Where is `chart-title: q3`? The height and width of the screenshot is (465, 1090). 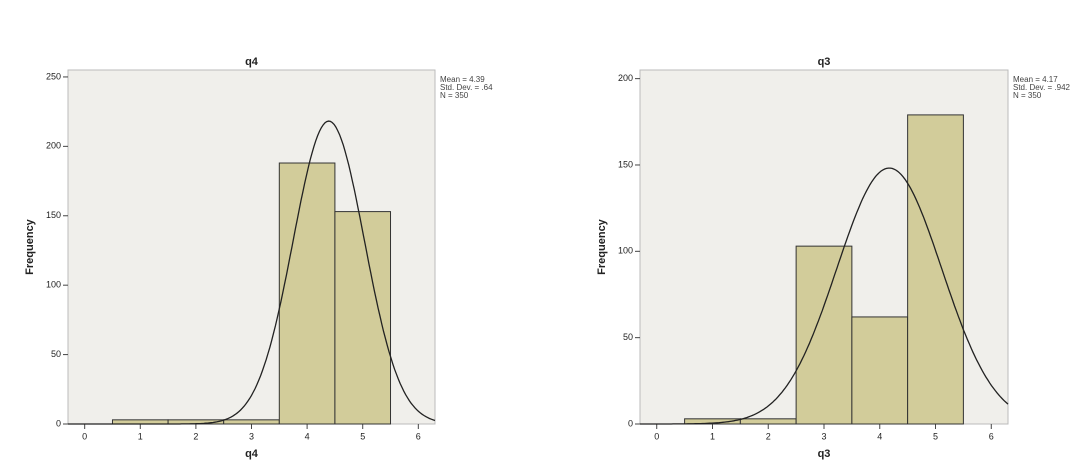
chart-title: q3 is located at coordinates (824, 62).